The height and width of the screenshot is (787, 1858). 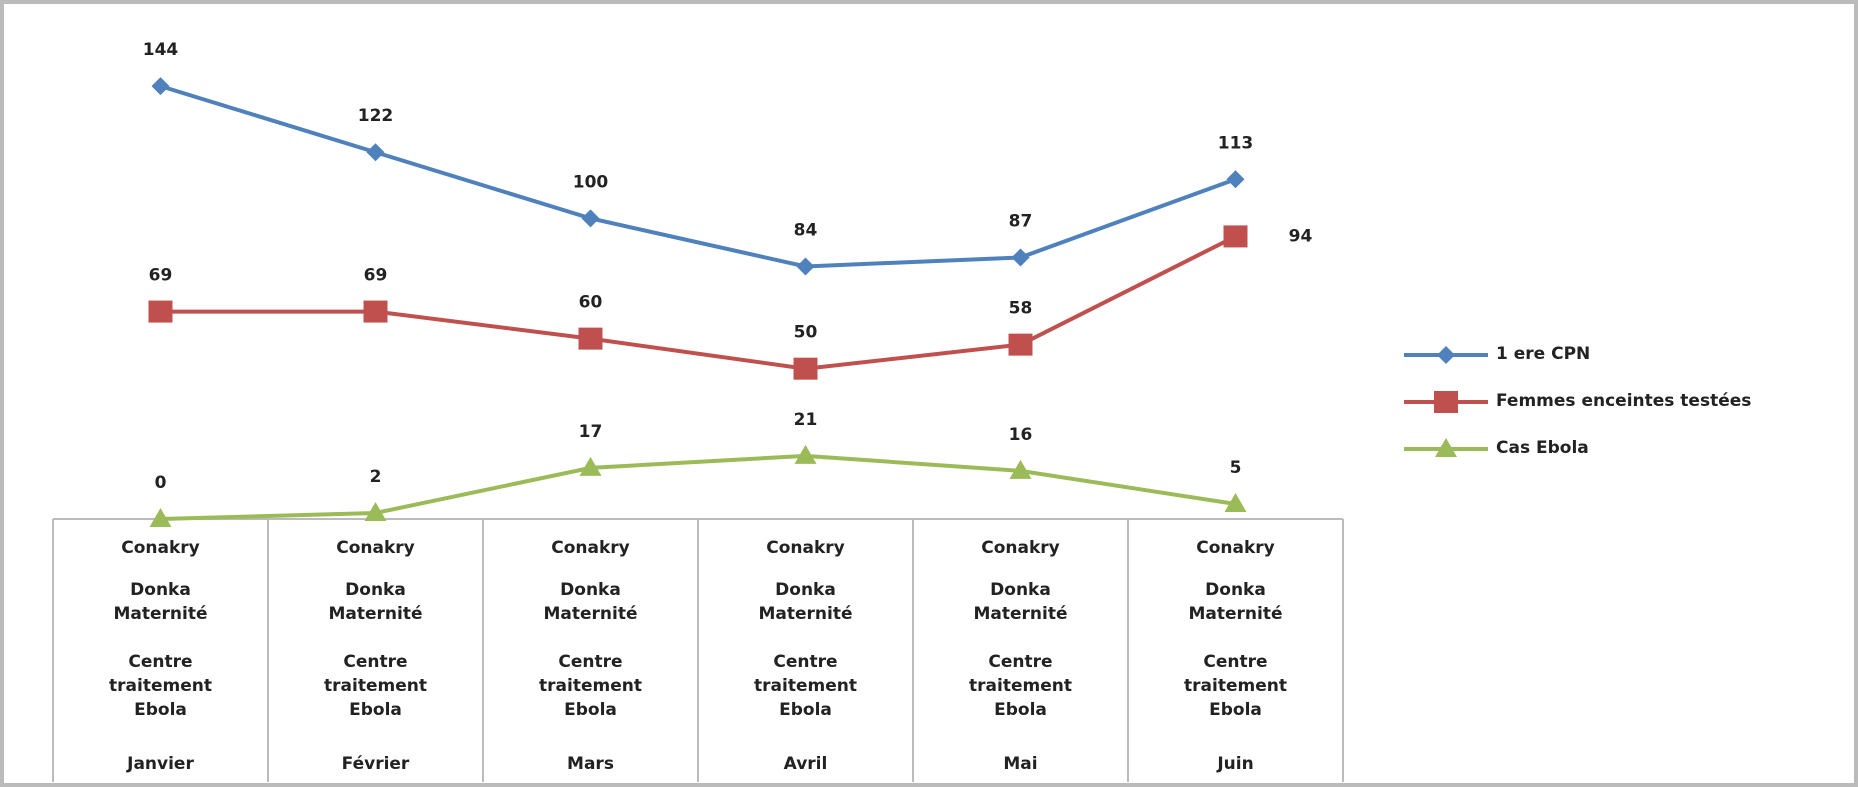 What do you see at coordinates (591, 432) in the screenshot?
I see `data-label: 17` at bounding box center [591, 432].